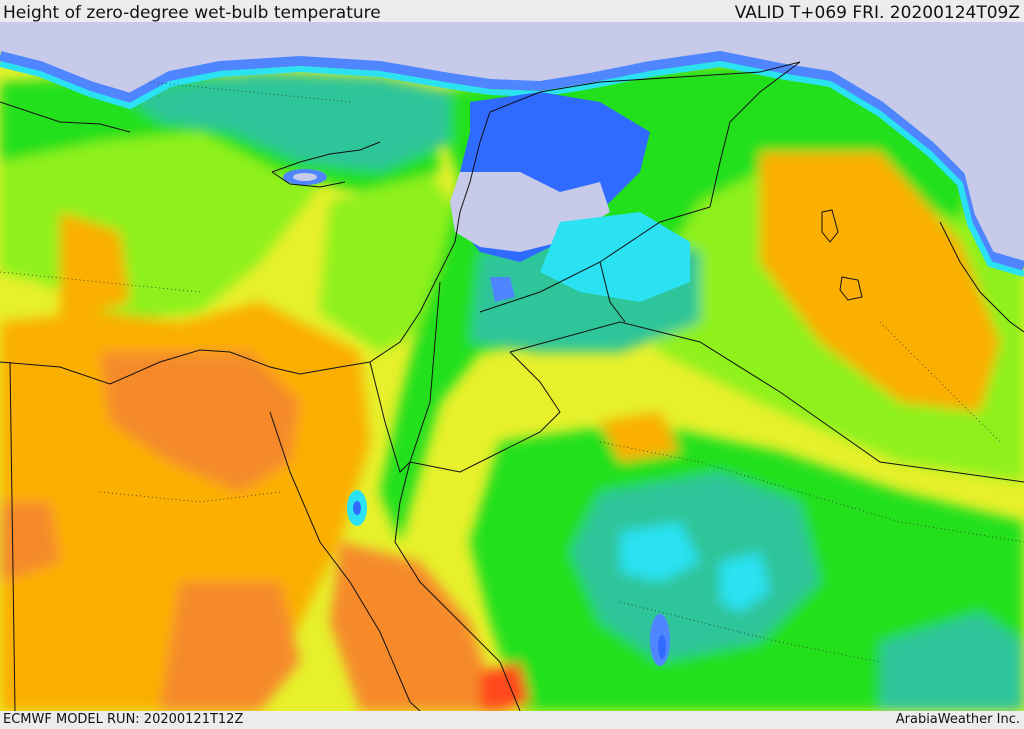 The height and width of the screenshot is (729, 1024). I want to click on field-sinai-core, so click(357, 508).